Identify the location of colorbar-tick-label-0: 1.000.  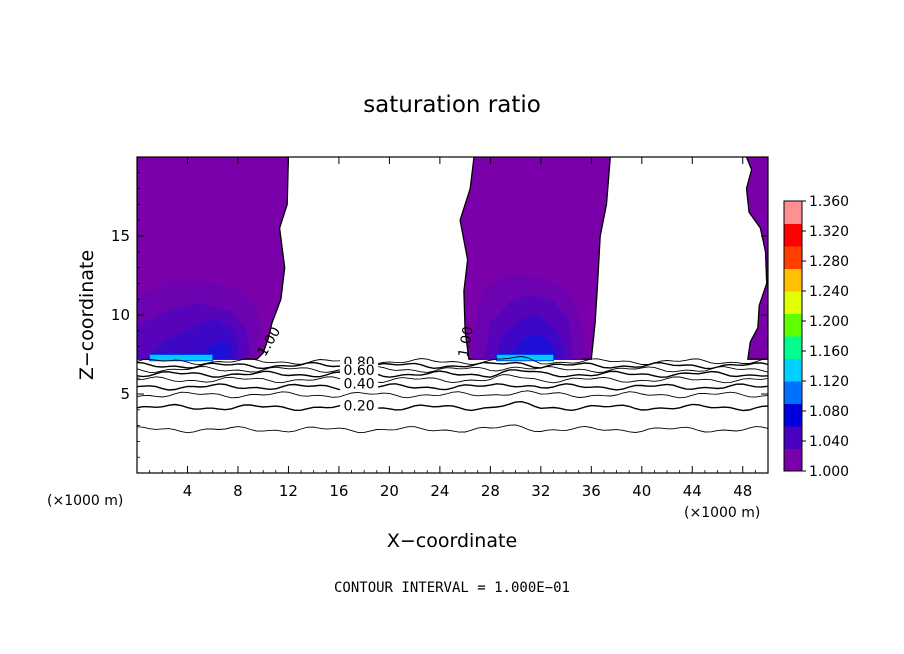
(829, 472).